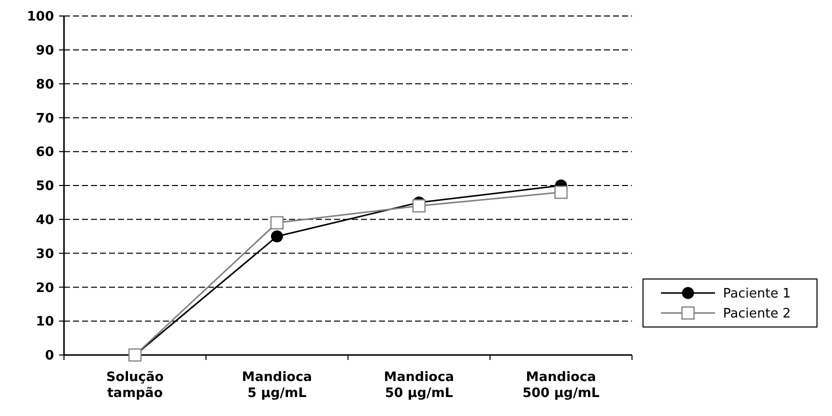  I want to click on y-tick-label: 20, so click(45, 288).